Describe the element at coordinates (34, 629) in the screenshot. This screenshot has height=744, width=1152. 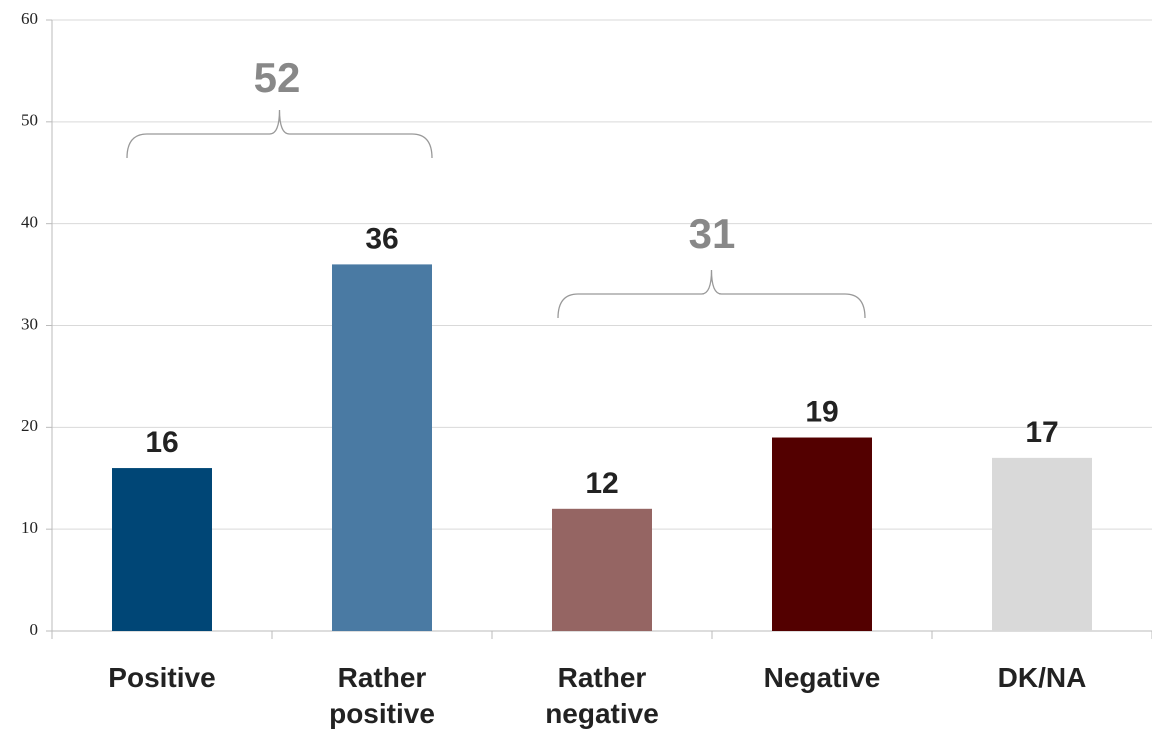
I see `y-tick-label: 0` at that location.